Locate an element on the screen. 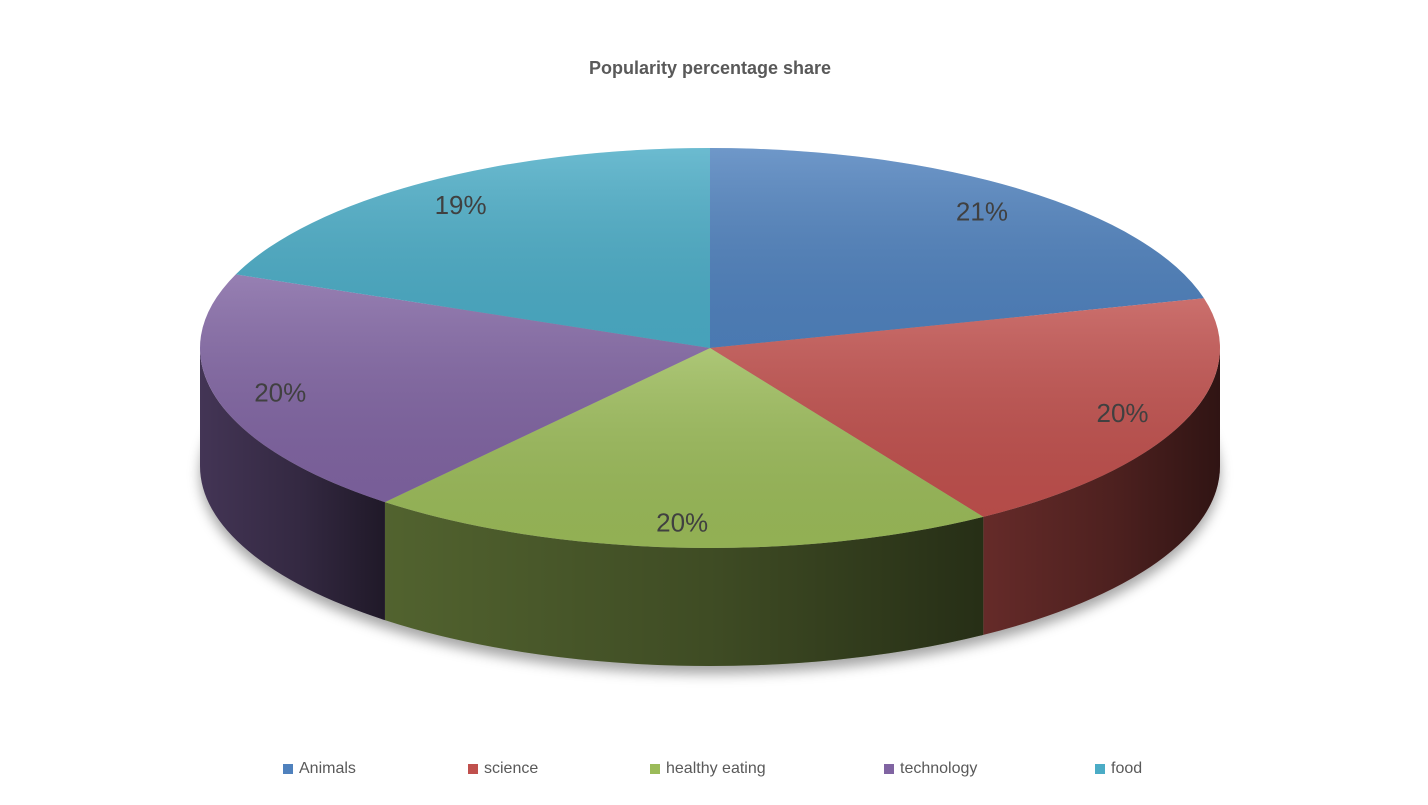  slice-side-healthy-eating is located at coordinates (684, 584).